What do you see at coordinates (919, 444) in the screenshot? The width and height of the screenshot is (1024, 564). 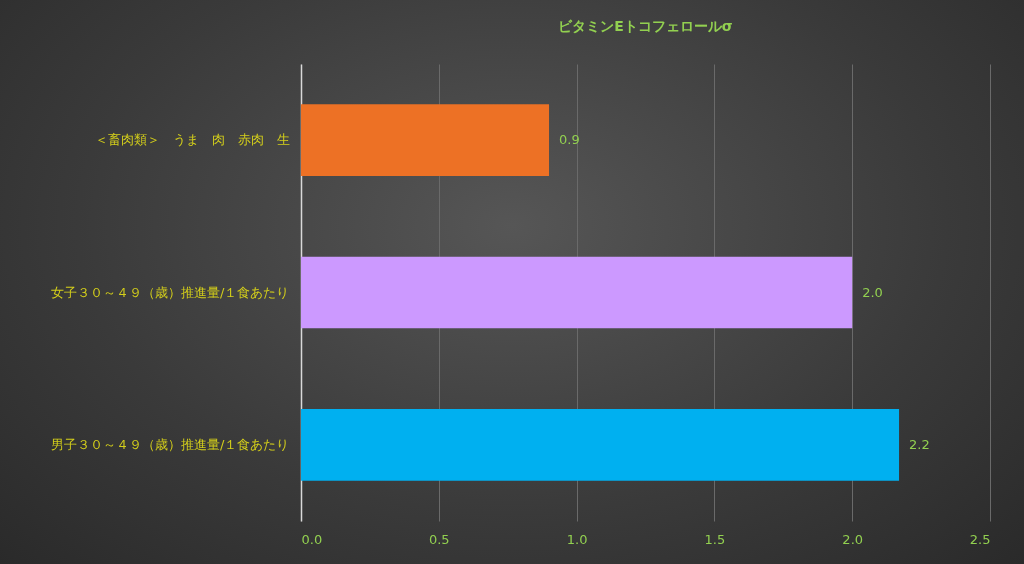 I see `data-label: 2.2` at bounding box center [919, 444].